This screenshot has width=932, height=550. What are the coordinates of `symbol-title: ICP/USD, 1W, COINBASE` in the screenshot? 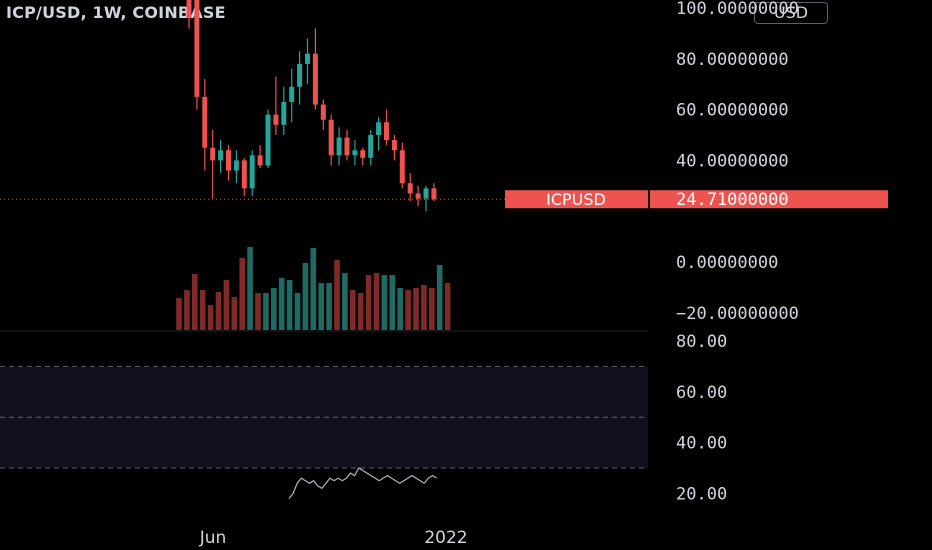 It's located at (116, 12).